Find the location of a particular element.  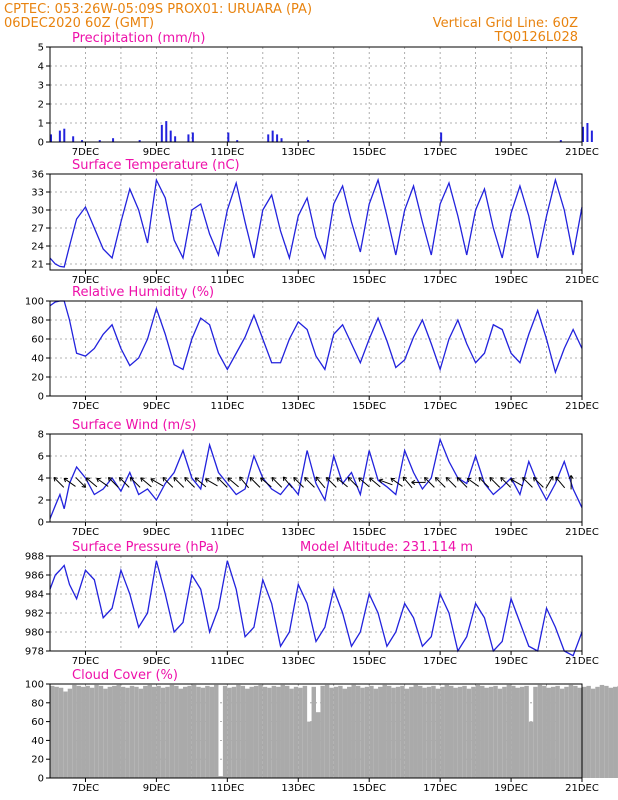

y-tick-label: 20 is located at coordinates (37, 760).